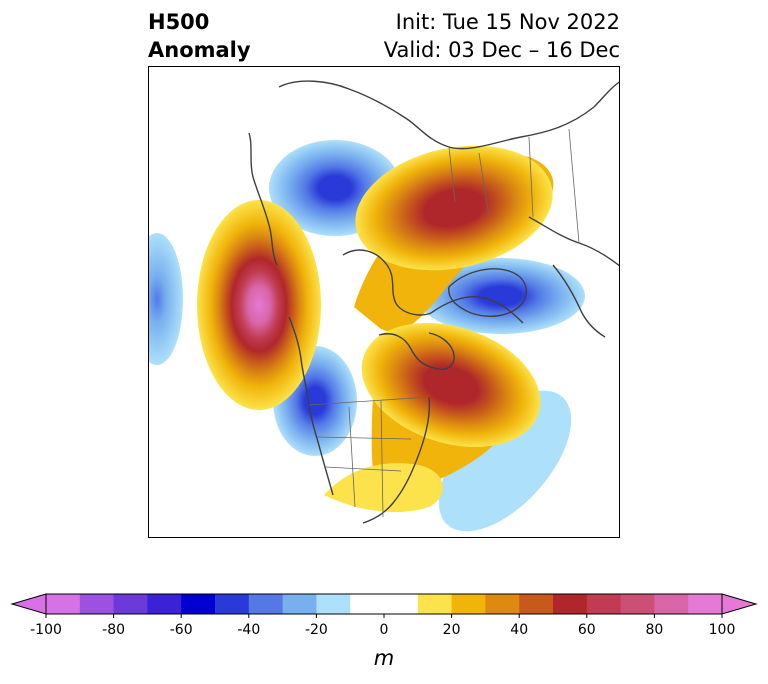 This screenshot has height=684, width=768. I want to click on anomaly-high-siberia, so click(454, 208).